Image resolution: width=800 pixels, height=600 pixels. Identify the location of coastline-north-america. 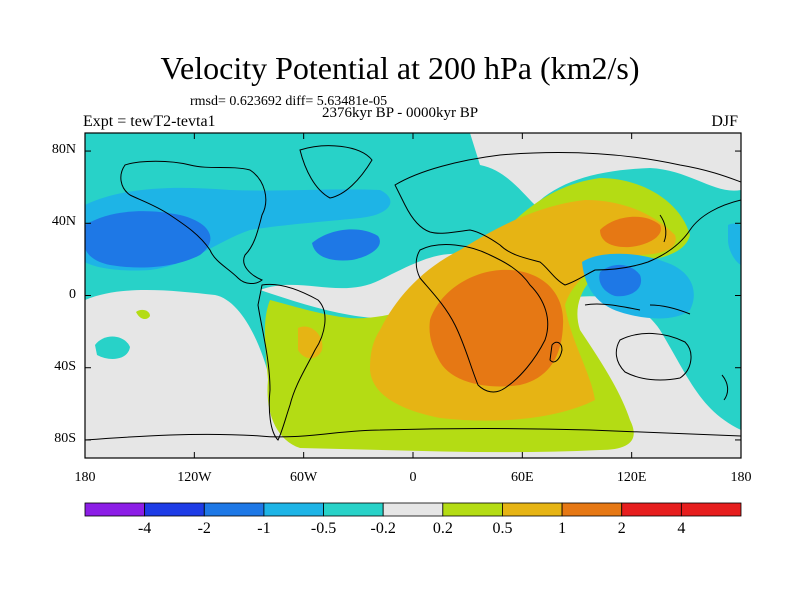
(193, 222).